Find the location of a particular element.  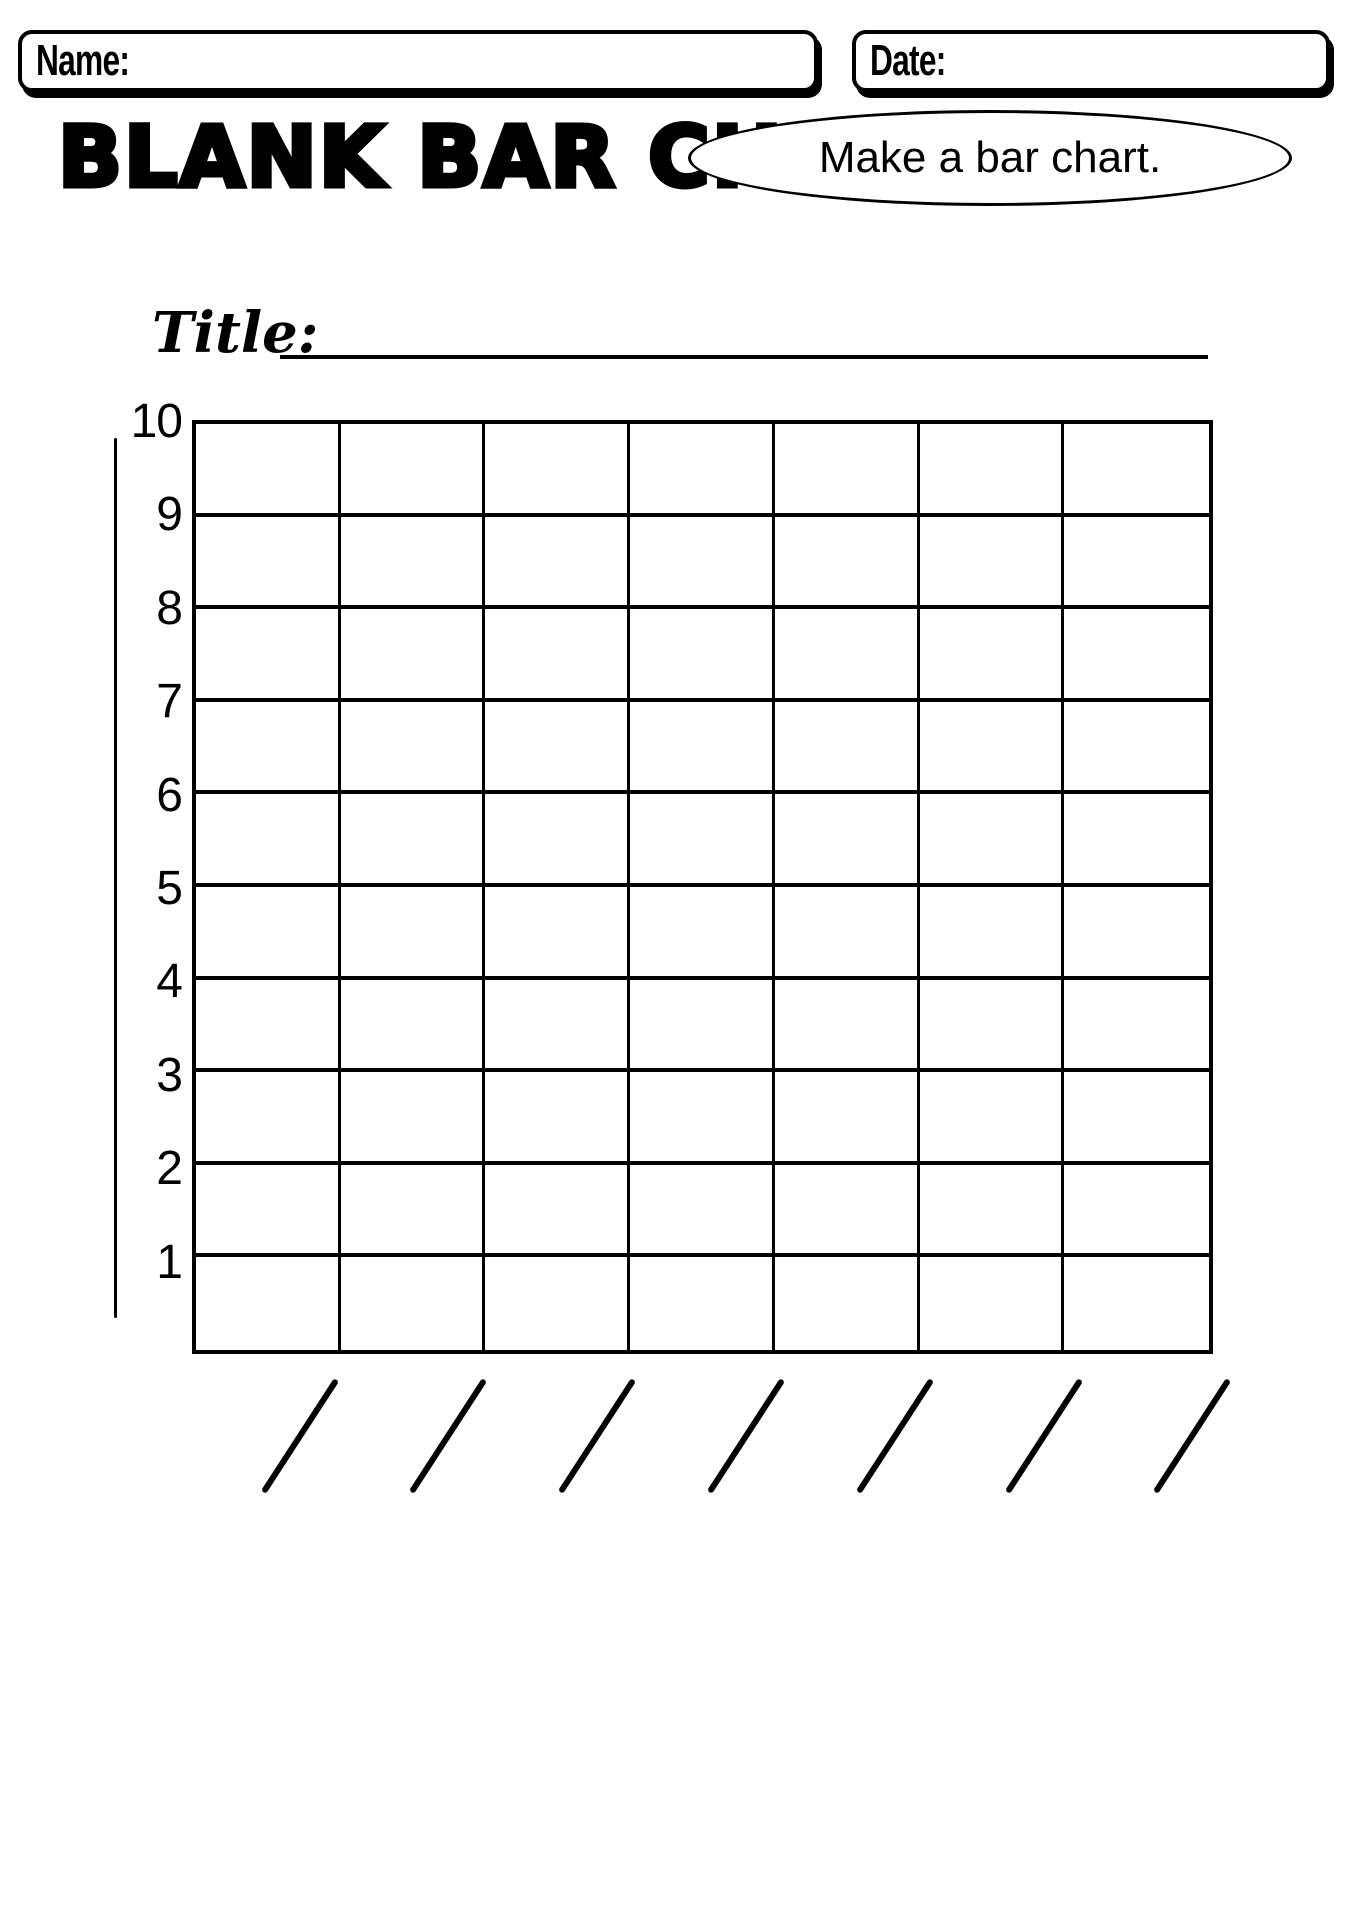

instruction-text: Make a bar chart. is located at coordinates (990, 157).